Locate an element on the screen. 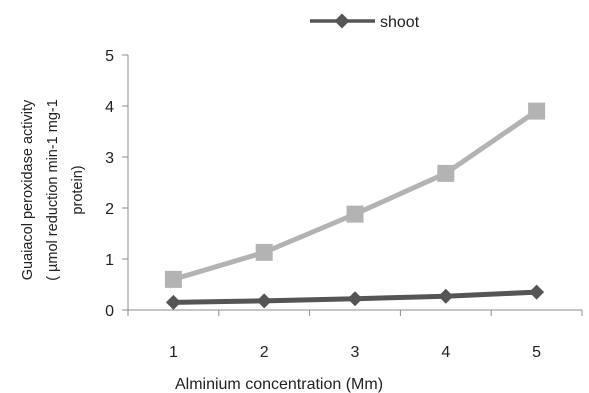 Image resolution: width=589 pixels, height=393 pixels. x-tick-label: 3 is located at coordinates (355, 352).